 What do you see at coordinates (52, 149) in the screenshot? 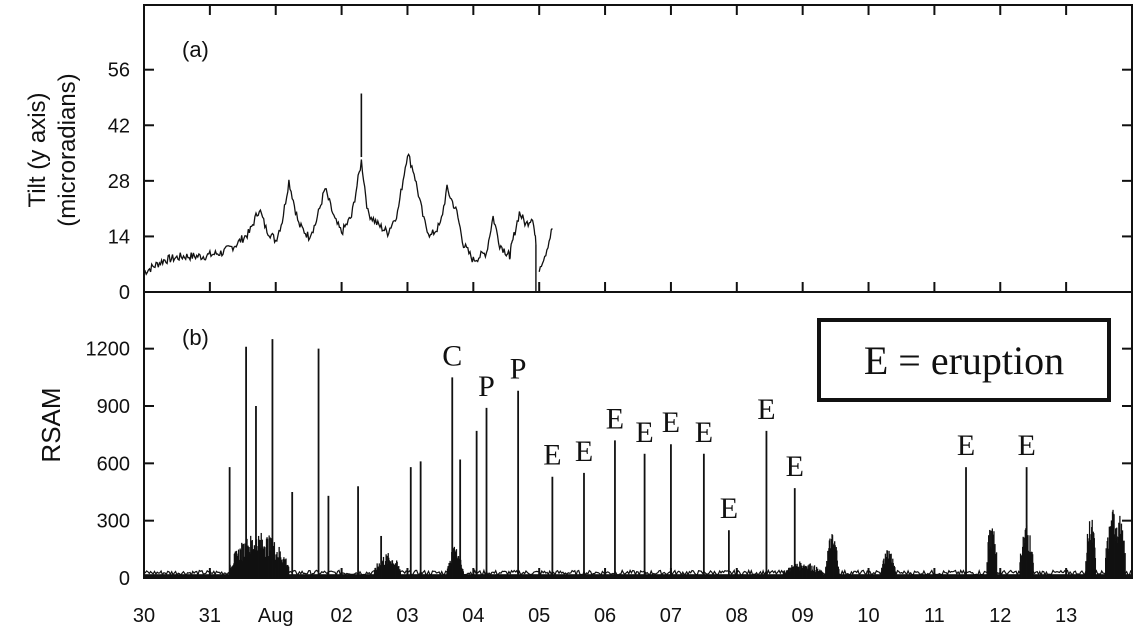
I see `panel-a-y-axis-title: Tilt (y axis) (microradians)` at bounding box center [52, 149].